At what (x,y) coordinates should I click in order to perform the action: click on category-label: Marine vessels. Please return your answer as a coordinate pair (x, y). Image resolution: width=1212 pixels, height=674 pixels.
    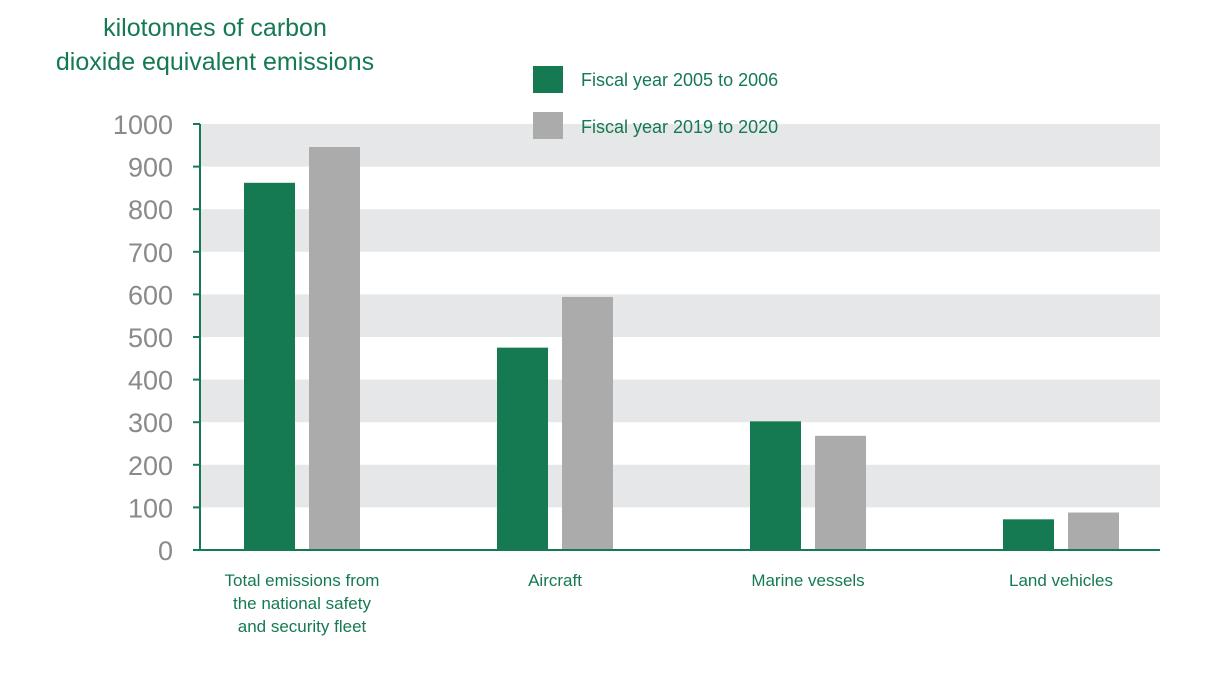
    Looking at the image, I should click on (807, 580).